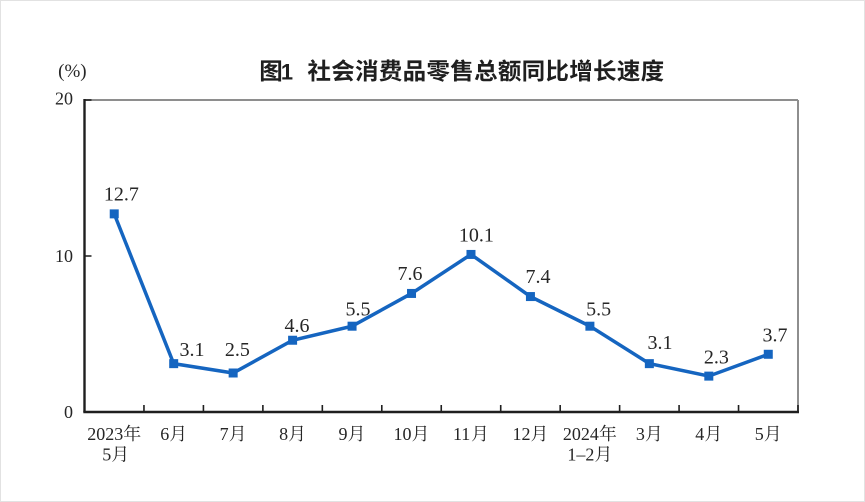 The image size is (865, 502). Describe the element at coordinates (716, 358) in the screenshot. I see `svg-text: 2.3` at that location.